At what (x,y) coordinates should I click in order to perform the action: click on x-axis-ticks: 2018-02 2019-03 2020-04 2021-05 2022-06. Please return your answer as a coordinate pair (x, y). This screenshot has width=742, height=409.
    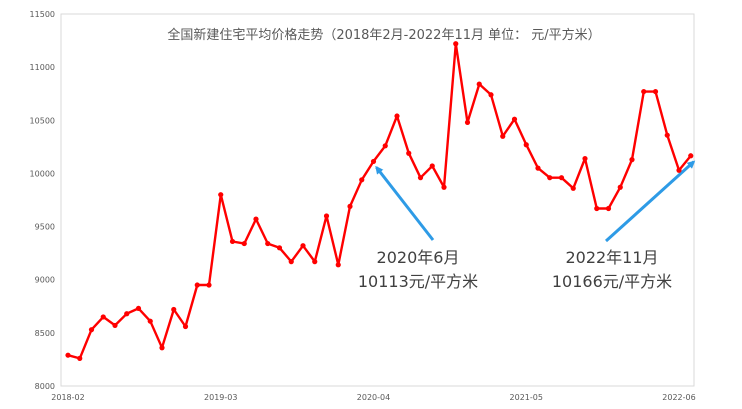
    Looking at the image, I should click on (373, 397).